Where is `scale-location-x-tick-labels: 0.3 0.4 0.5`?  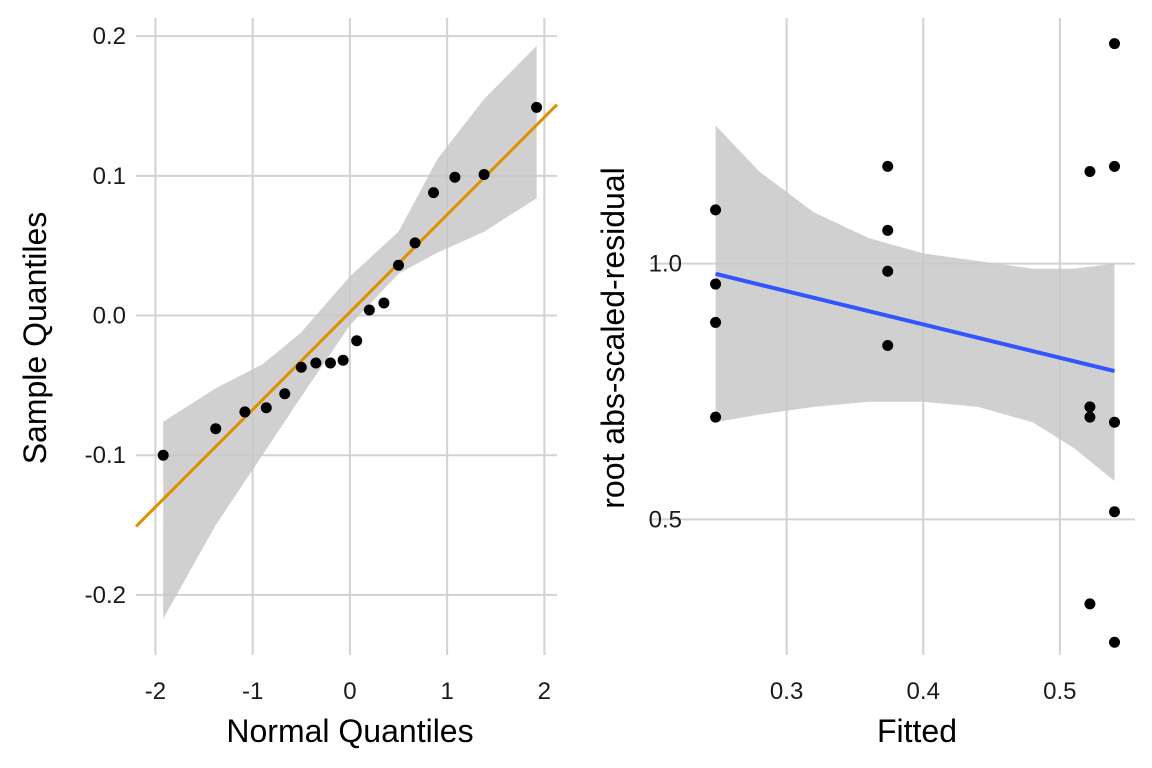
scale-location-x-tick-labels: 0.3 0.4 0.5 is located at coordinates (923, 691).